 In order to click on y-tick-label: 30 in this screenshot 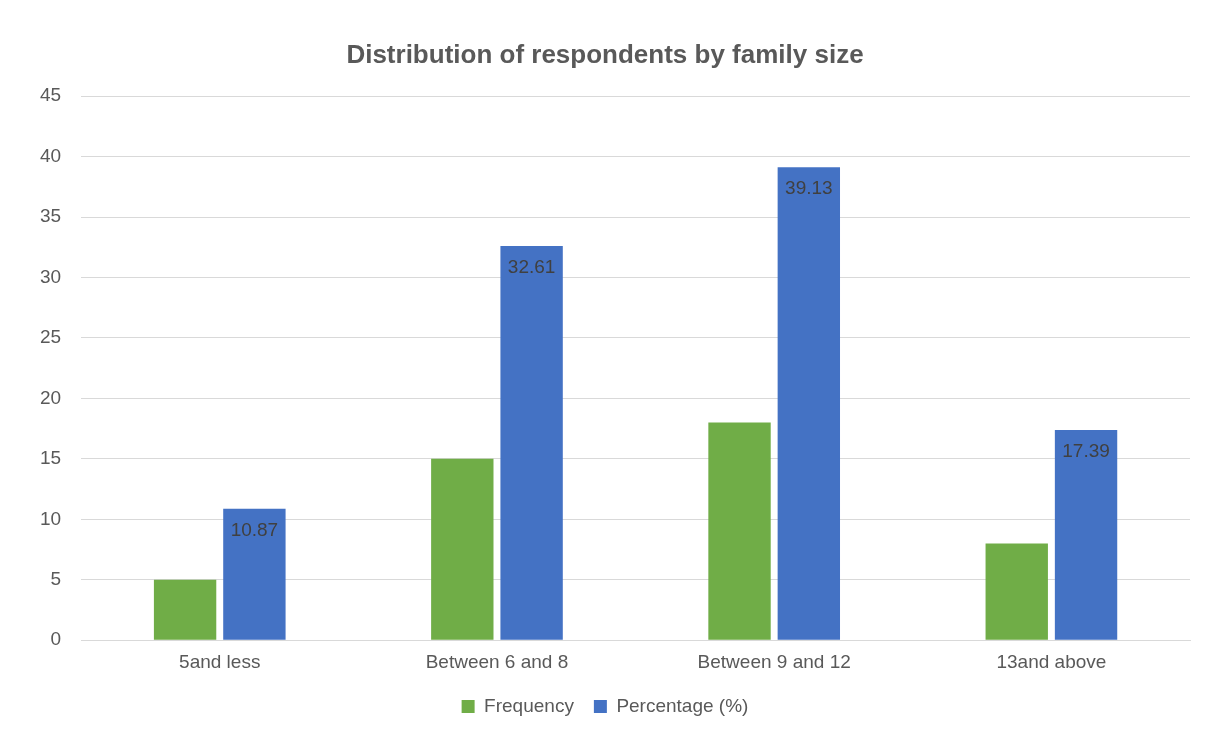, I will do `click(50, 276)`.